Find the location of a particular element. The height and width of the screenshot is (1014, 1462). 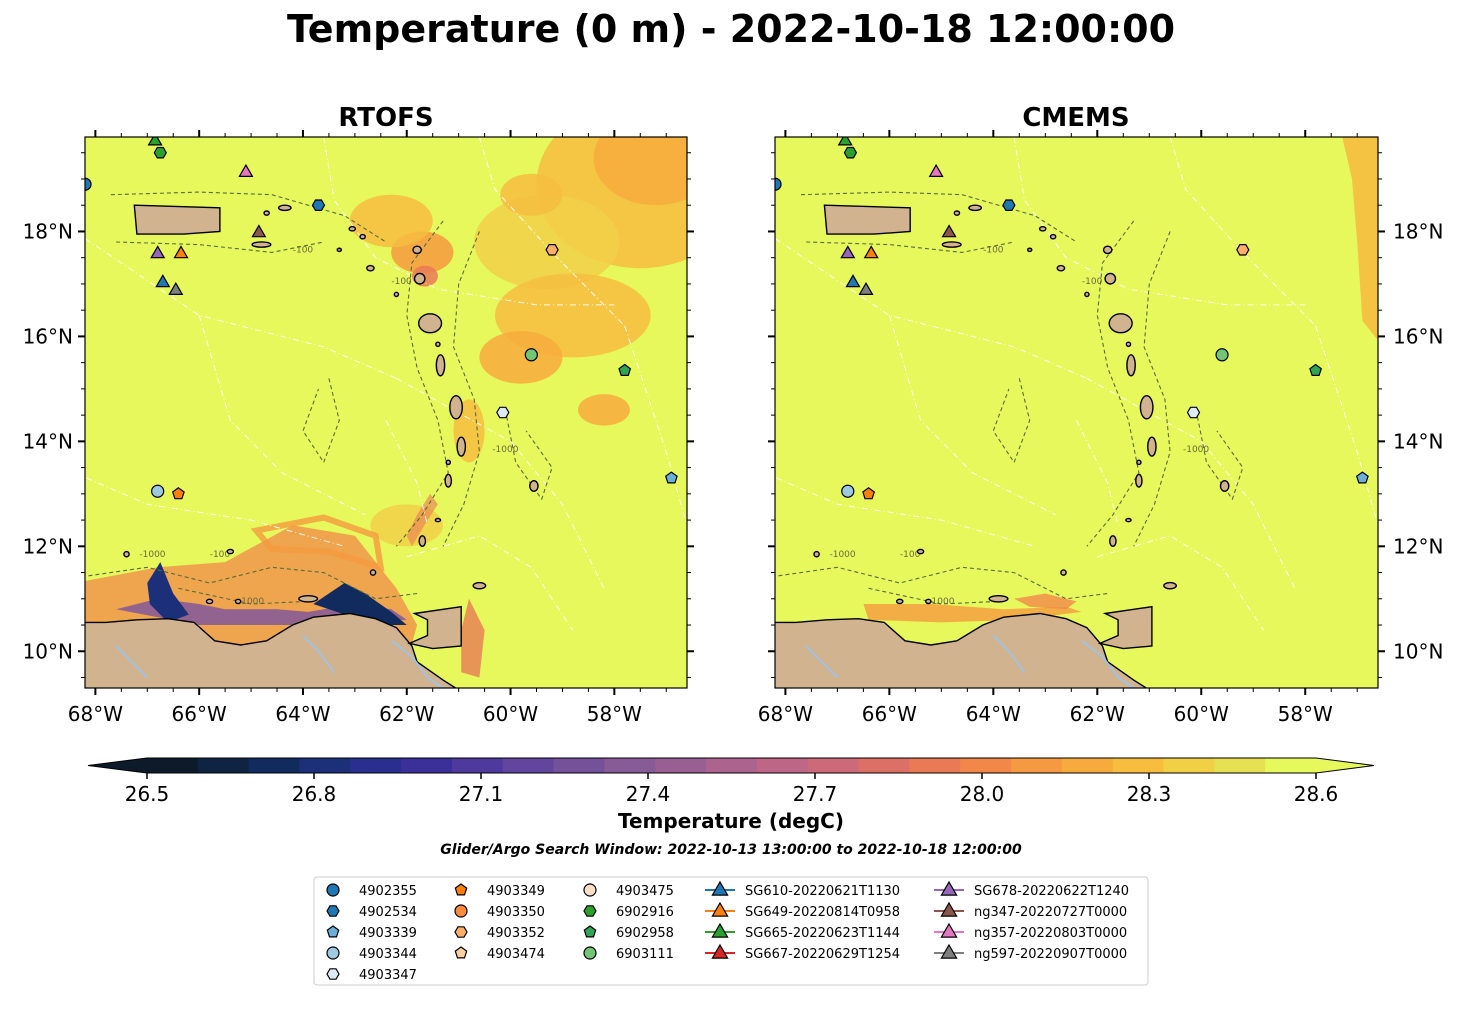

contour-label: -100 is located at coordinates (303, 250).